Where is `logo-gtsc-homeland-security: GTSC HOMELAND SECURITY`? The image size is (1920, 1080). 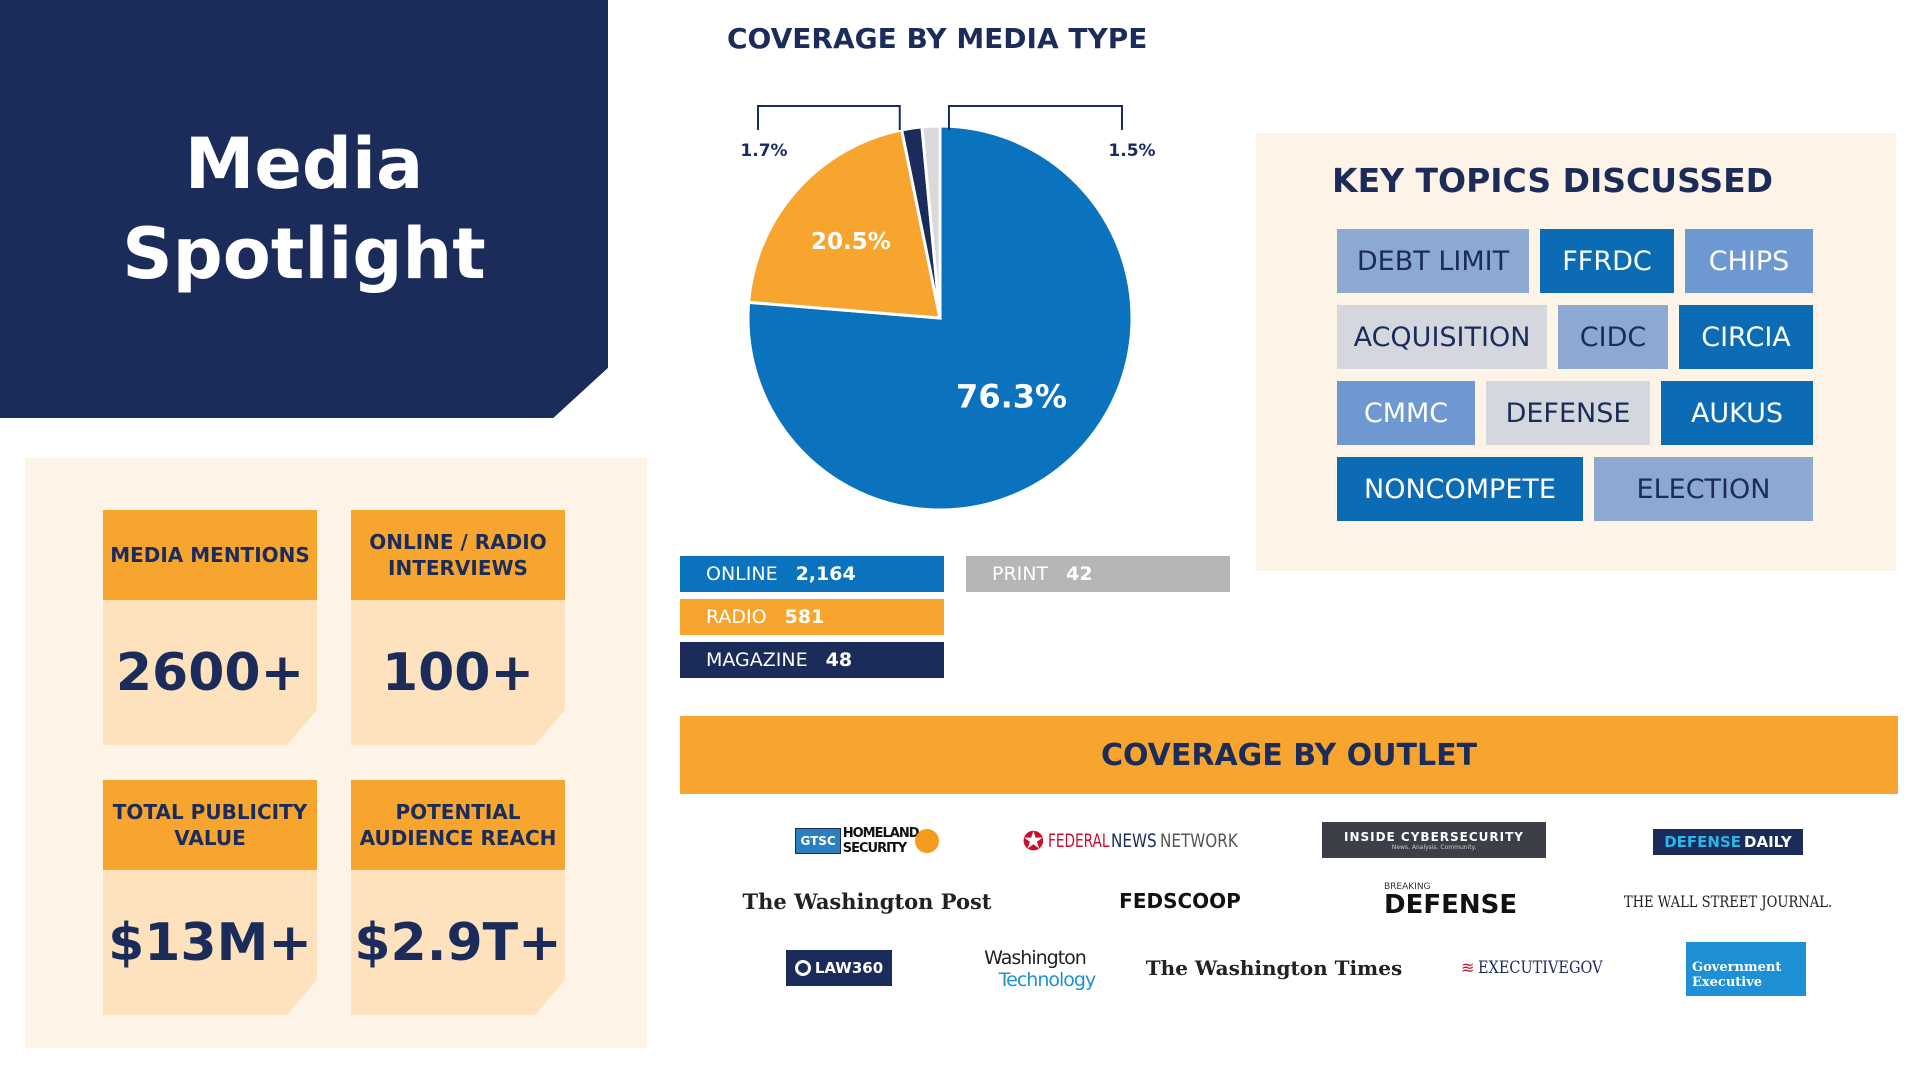 logo-gtsc-homeland-security: GTSC HOMELAND SECURITY is located at coordinates (867, 841).